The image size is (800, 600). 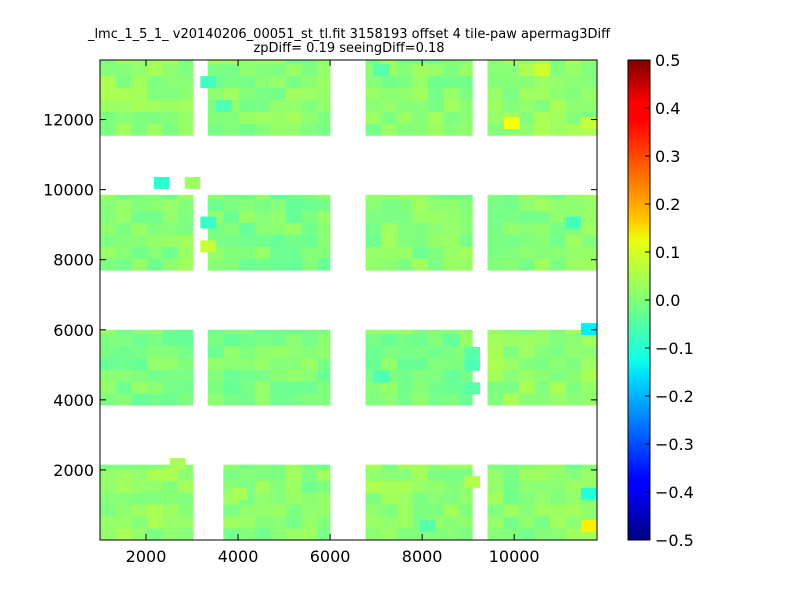 I want to click on colorbar-tick-label: 0.2, so click(x=667, y=204).